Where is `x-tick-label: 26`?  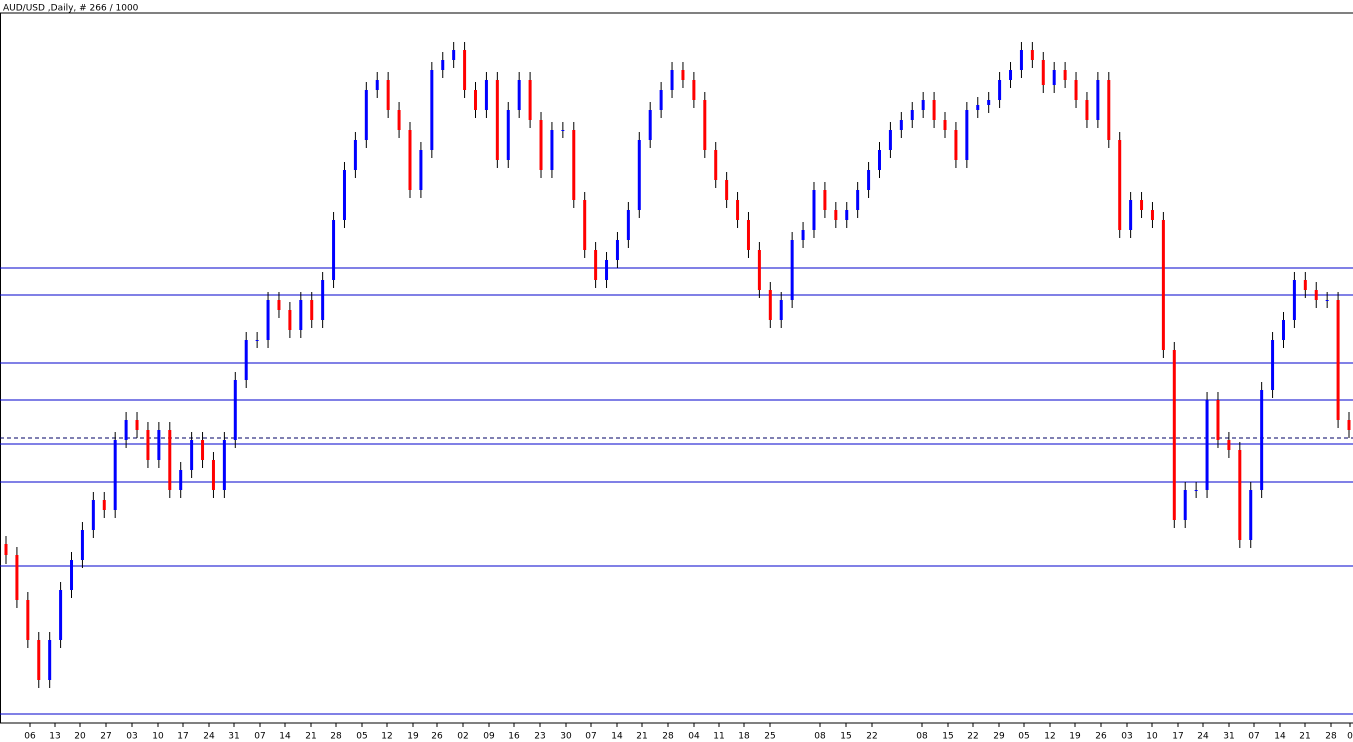 x-tick-label: 26 is located at coordinates (1101, 737).